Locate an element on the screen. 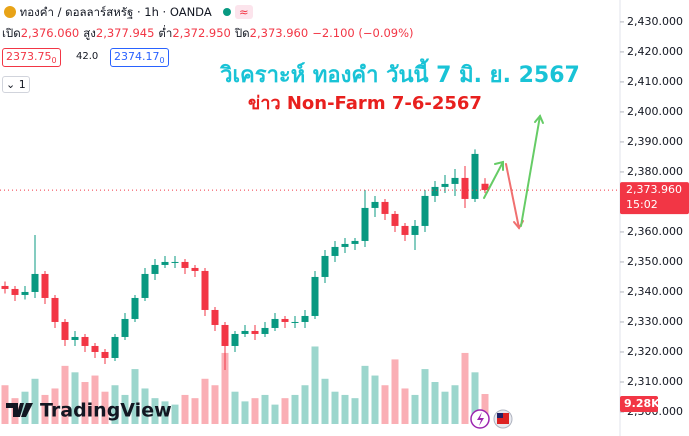 Image resolution: width=689 pixels, height=436 pixels. tv-logo: TradingView is located at coordinates (89, 411).